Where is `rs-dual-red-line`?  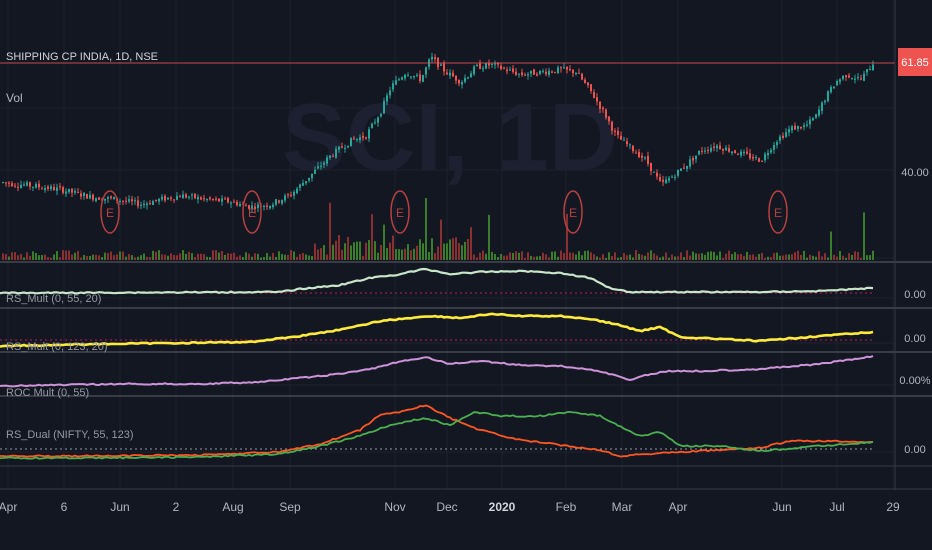
rs-dual-red-line is located at coordinates (437, 431).